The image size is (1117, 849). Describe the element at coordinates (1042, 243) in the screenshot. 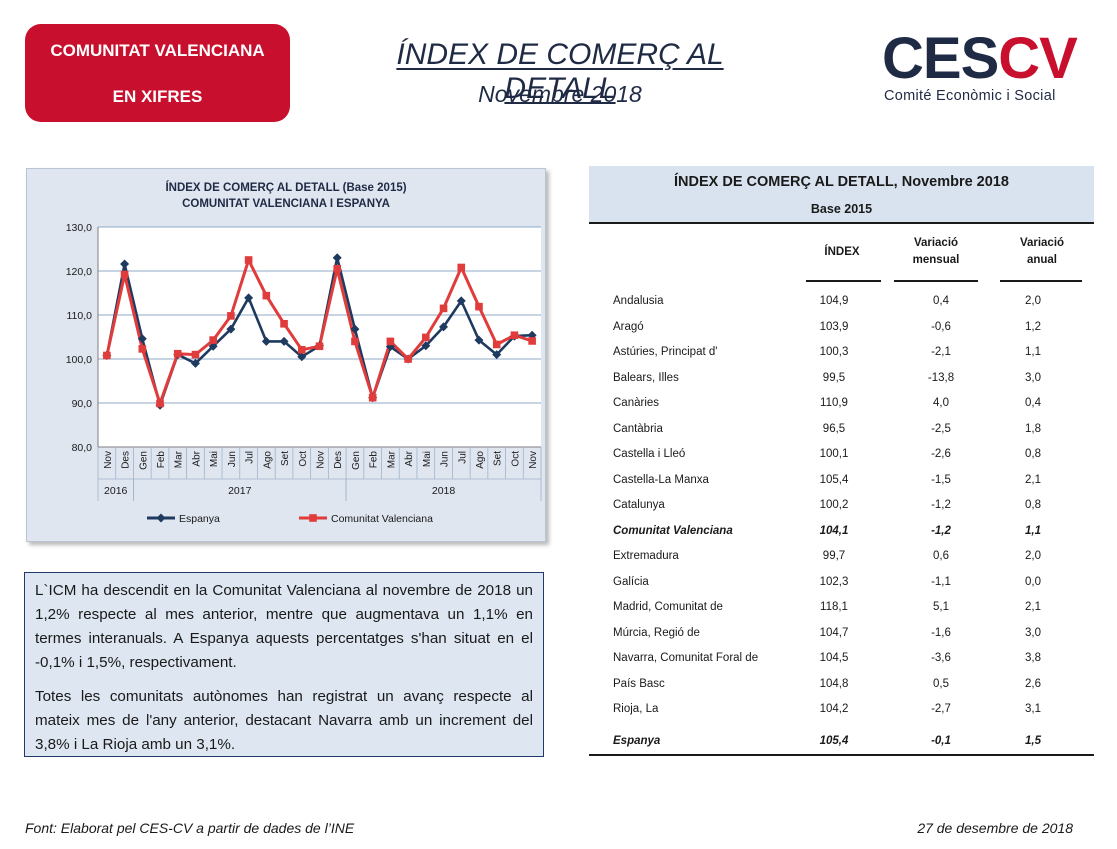

I see `col-header-annual-line-1: Variació` at that location.